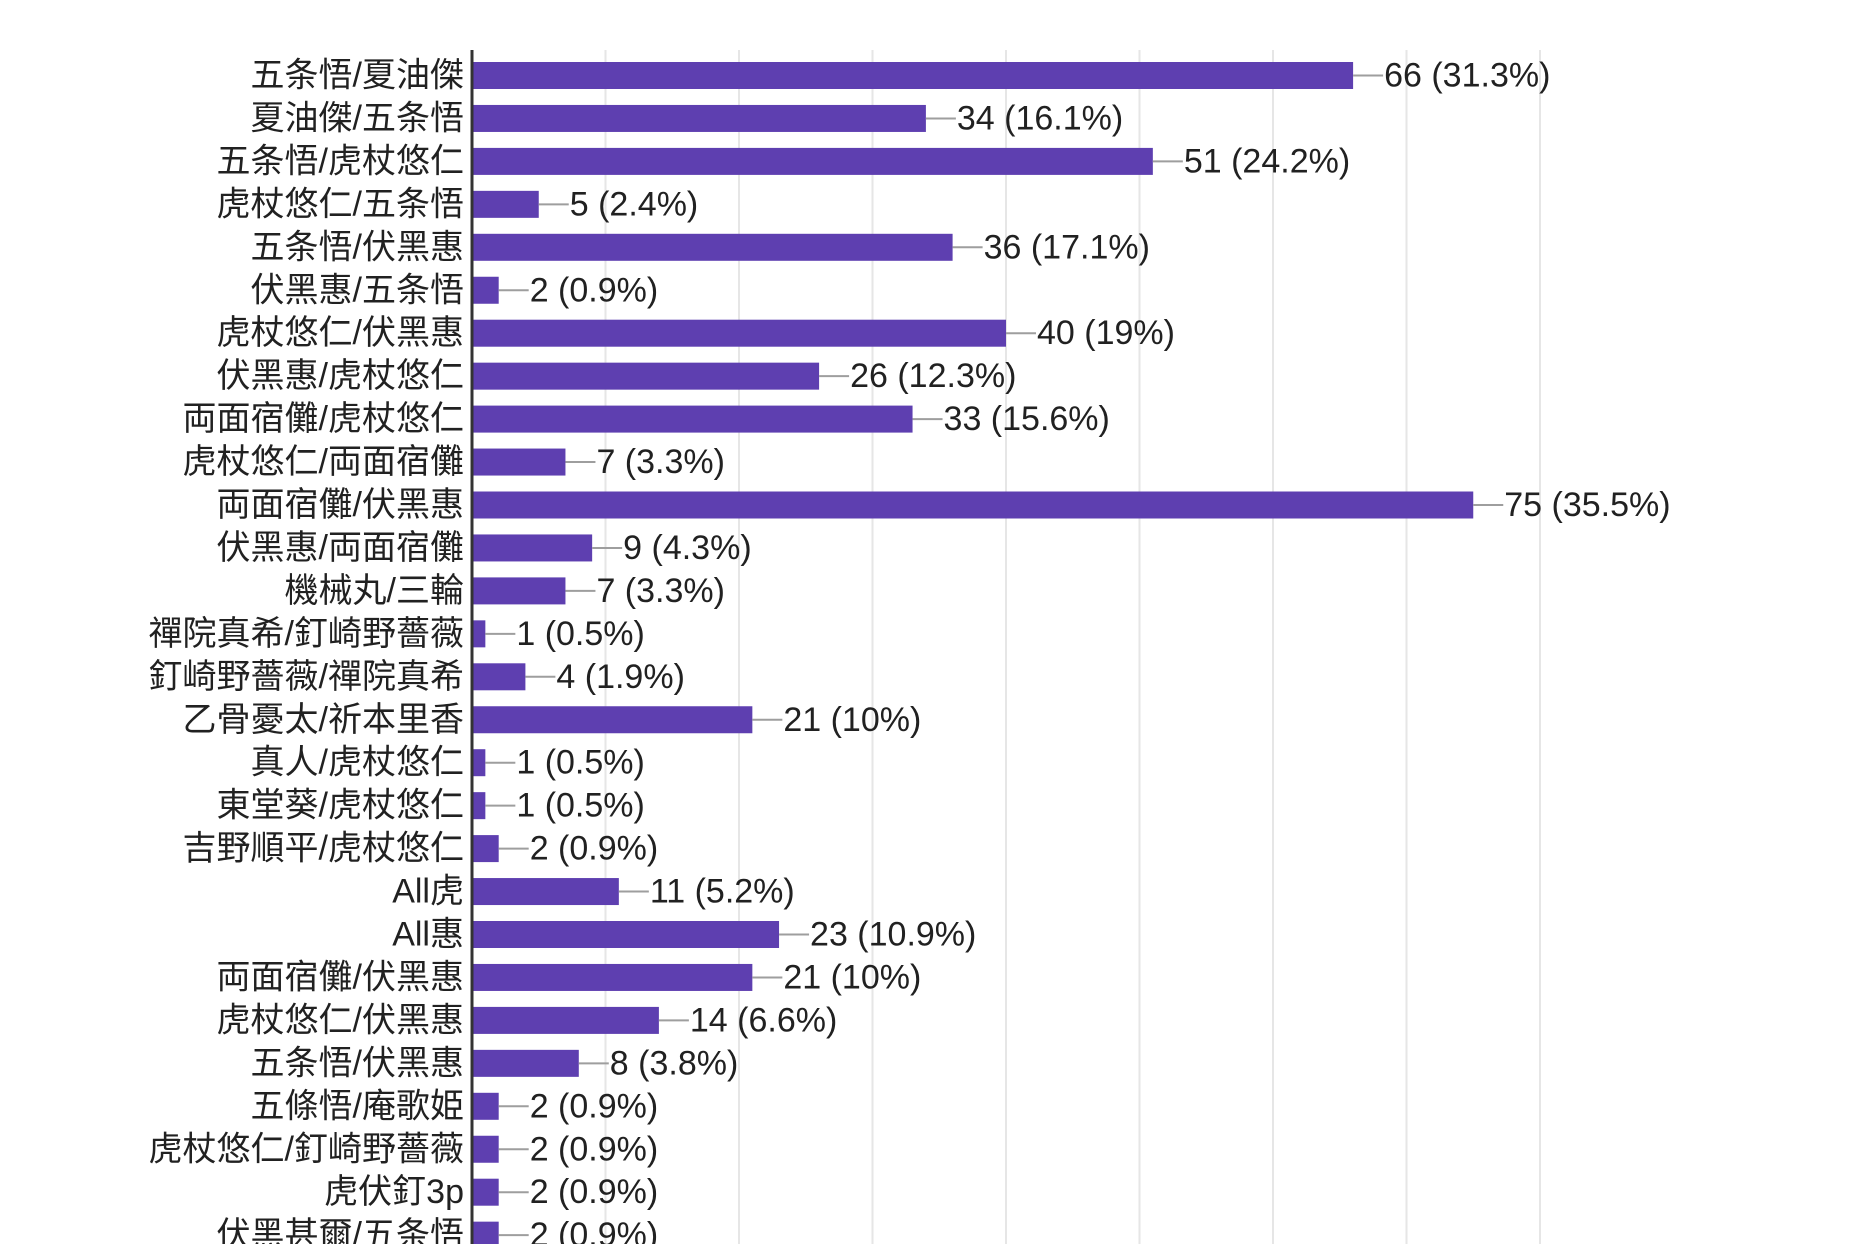 This screenshot has height=1249, width=1852. What do you see at coordinates (580, 806) in the screenshot?
I see `value-label-17: 1 (0.5%)` at bounding box center [580, 806].